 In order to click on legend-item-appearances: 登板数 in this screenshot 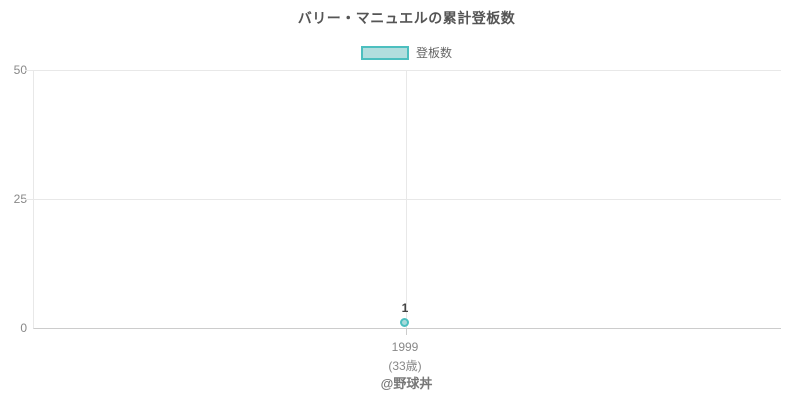, I will do `click(406, 52)`.